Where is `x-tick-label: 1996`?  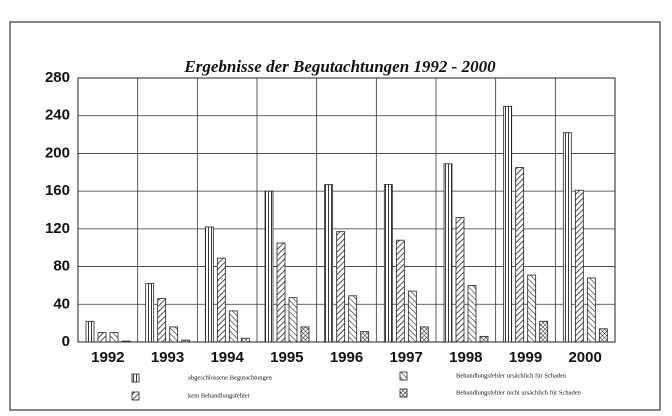
x-tick-label: 1996 is located at coordinates (346, 357).